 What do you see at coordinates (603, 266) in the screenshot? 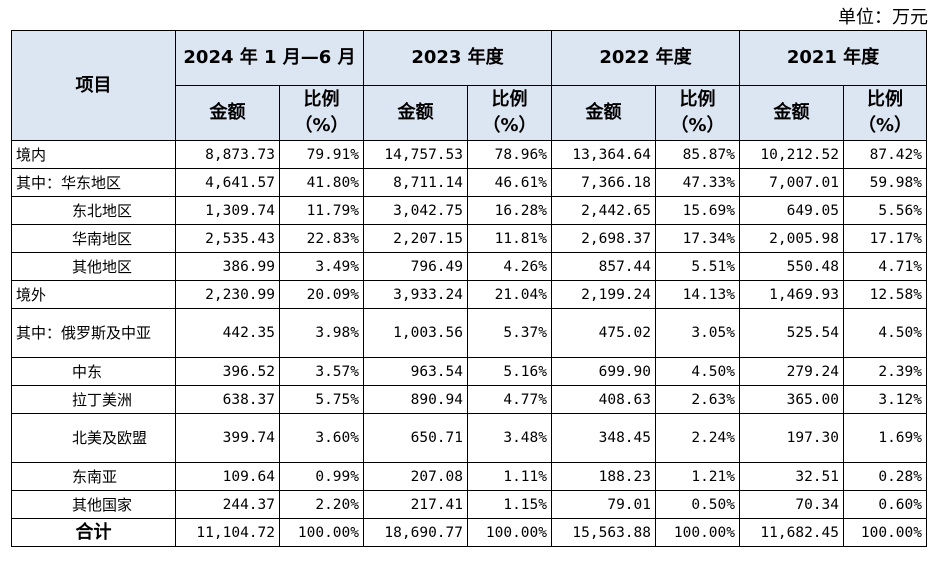
I see `amount-cell: 857.44` at bounding box center [603, 266].